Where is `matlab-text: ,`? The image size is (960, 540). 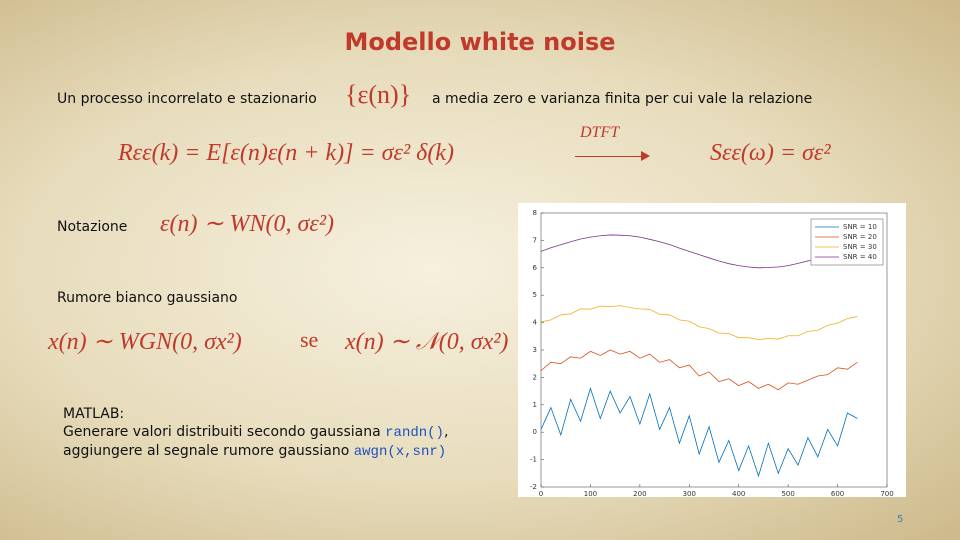 matlab-text: , is located at coordinates (446, 432).